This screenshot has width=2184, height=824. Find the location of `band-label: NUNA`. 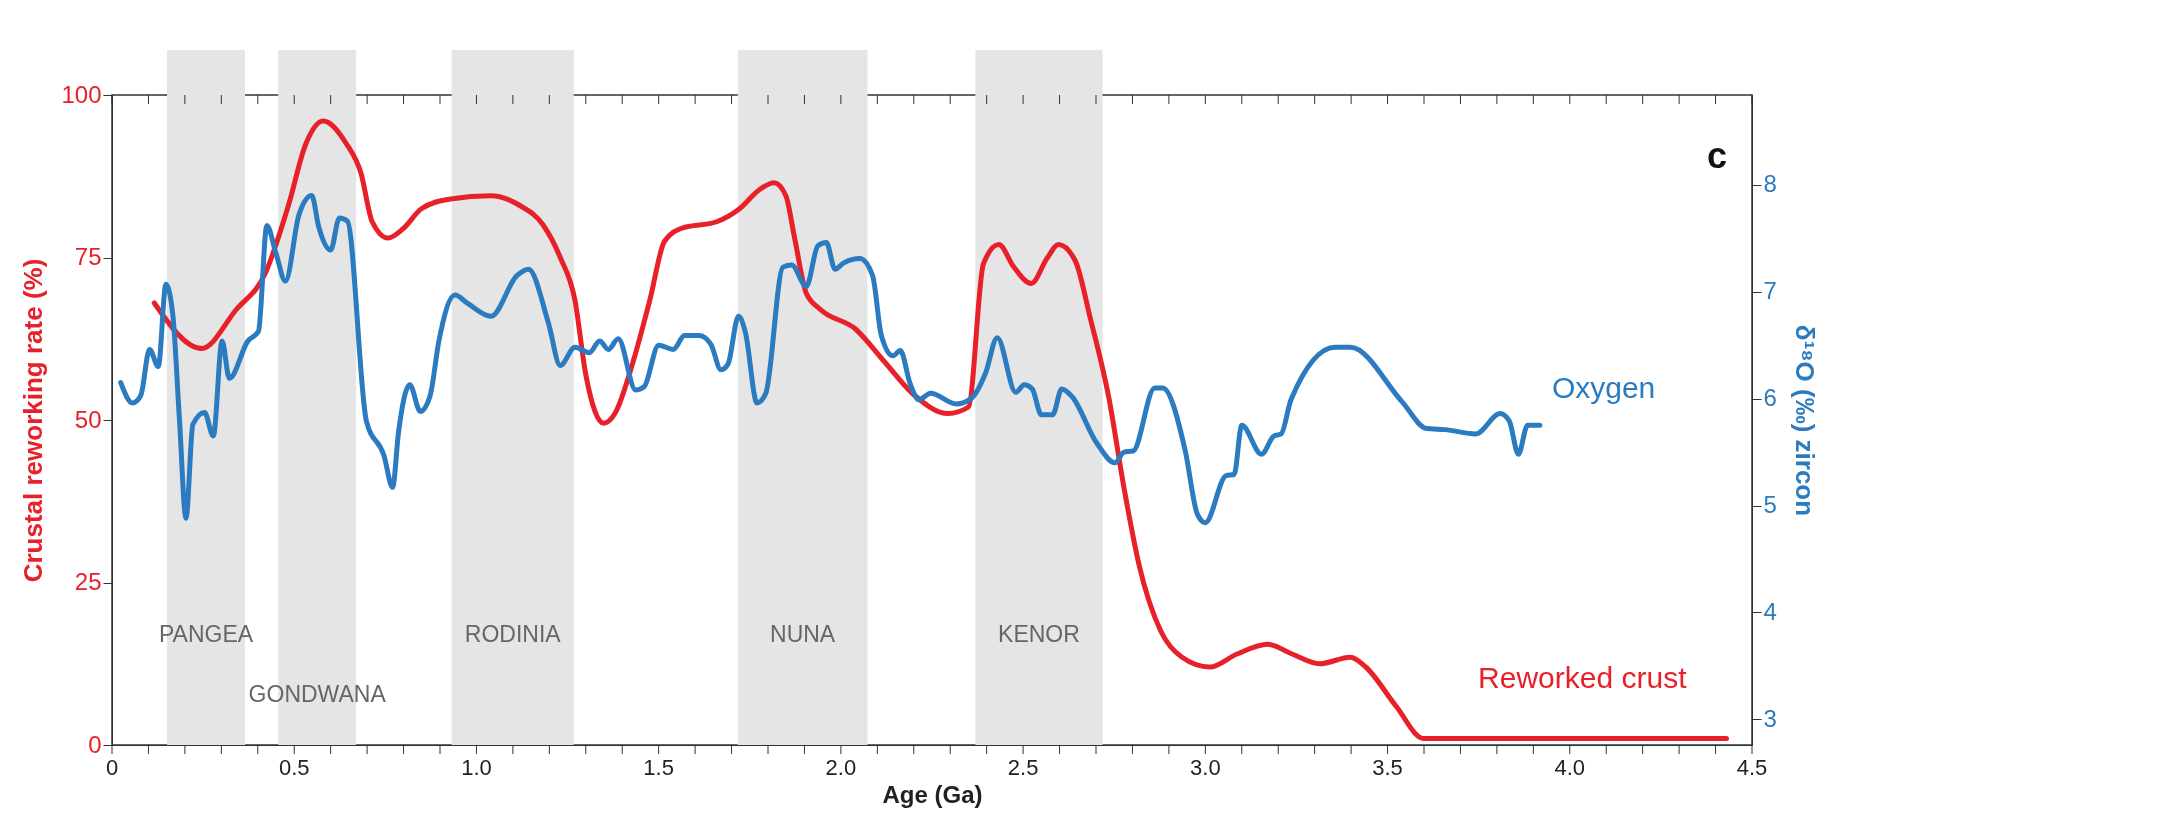

band-label: NUNA is located at coordinates (803, 633).